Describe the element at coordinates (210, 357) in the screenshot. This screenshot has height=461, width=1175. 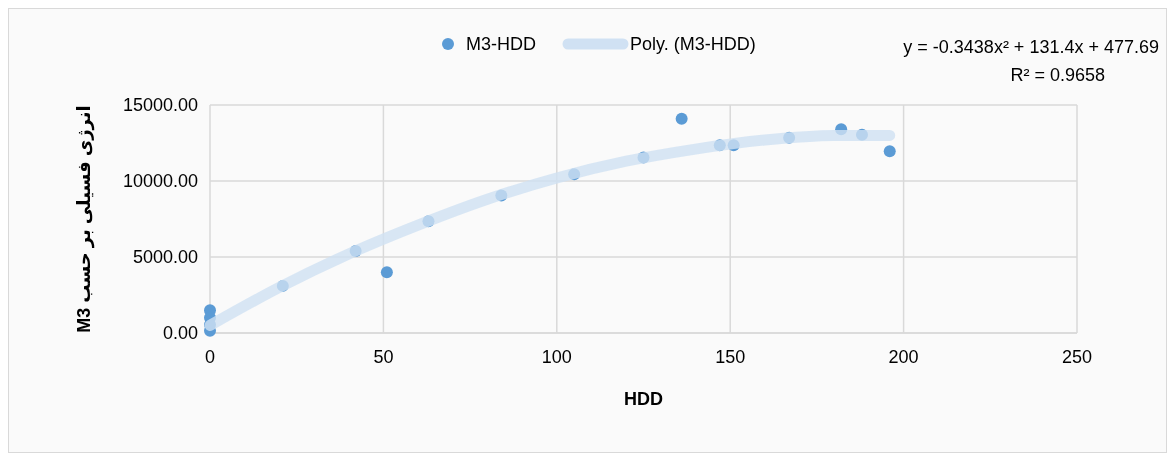
I see `x-tick-label: 0` at that location.